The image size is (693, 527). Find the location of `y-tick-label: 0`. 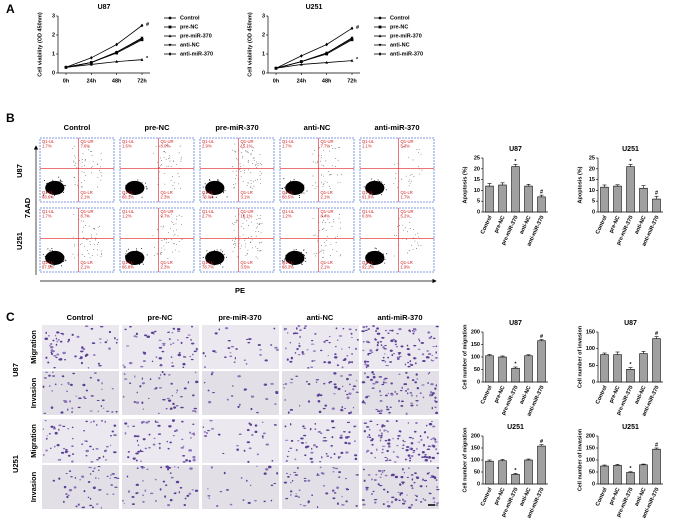

y-tick-label: 0 is located at coordinates (263, 73).